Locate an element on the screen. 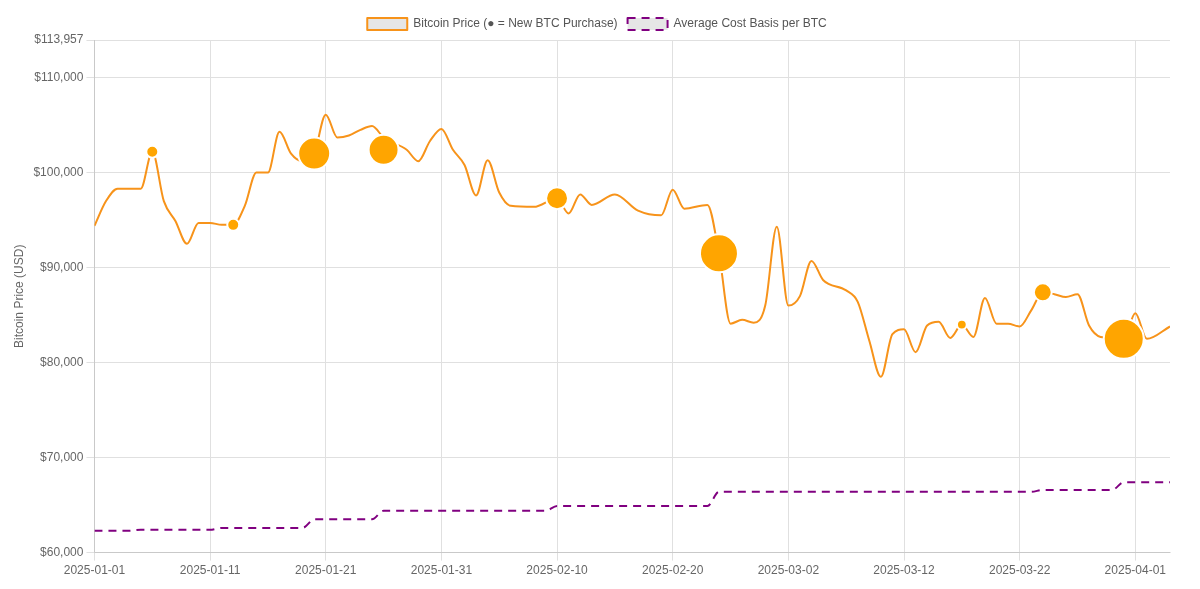 This screenshot has height=589, width=1200. x-tick-label: 2025-01-31 is located at coordinates (441, 570).